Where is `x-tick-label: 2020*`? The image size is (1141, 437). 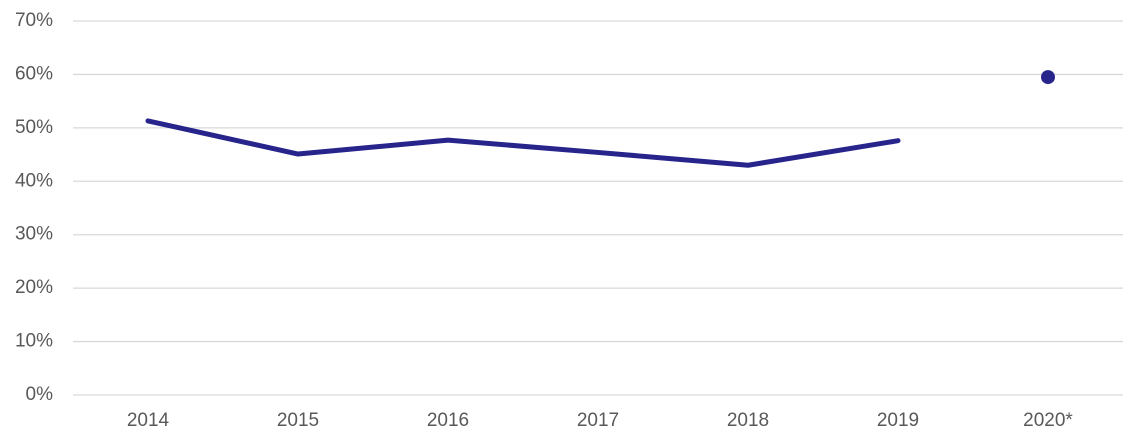 x-tick-label: 2020* is located at coordinates (1048, 420).